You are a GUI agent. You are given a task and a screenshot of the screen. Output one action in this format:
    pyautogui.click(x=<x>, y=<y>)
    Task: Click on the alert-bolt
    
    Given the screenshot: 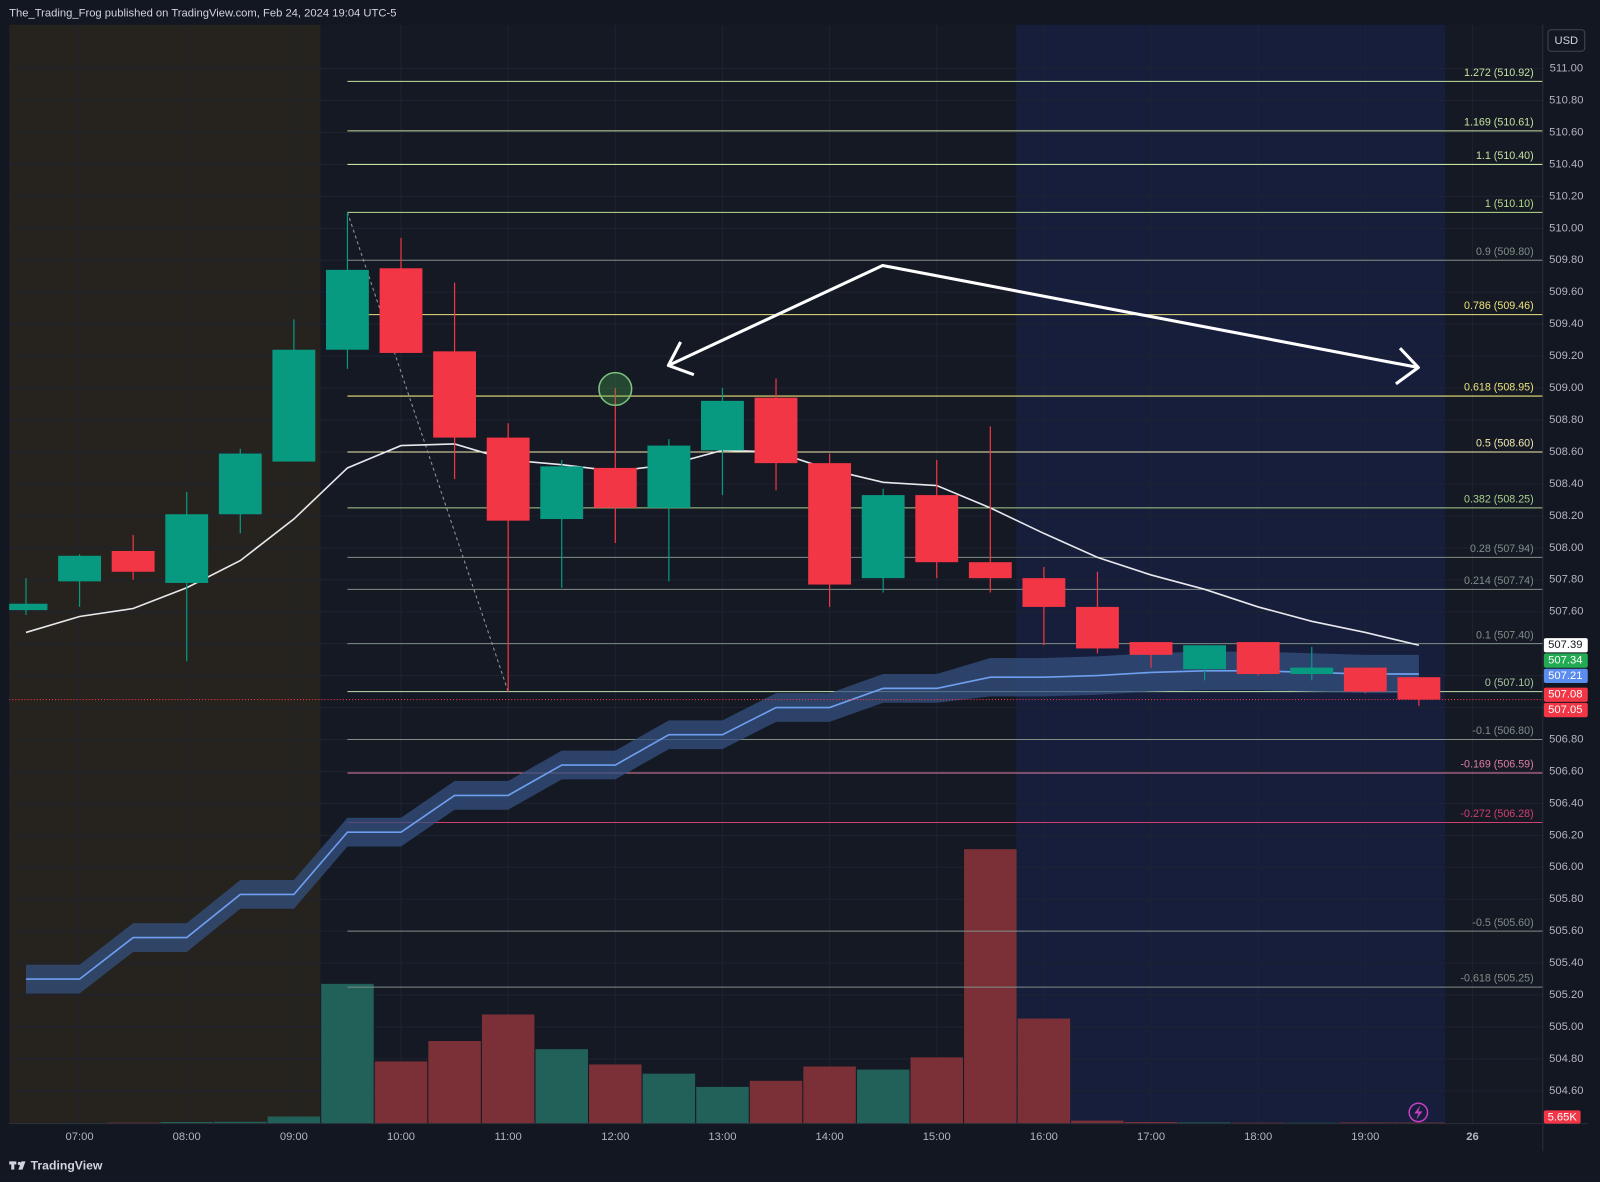 What is the action you would take?
    pyautogui.click(x=1418, y=1112)
    